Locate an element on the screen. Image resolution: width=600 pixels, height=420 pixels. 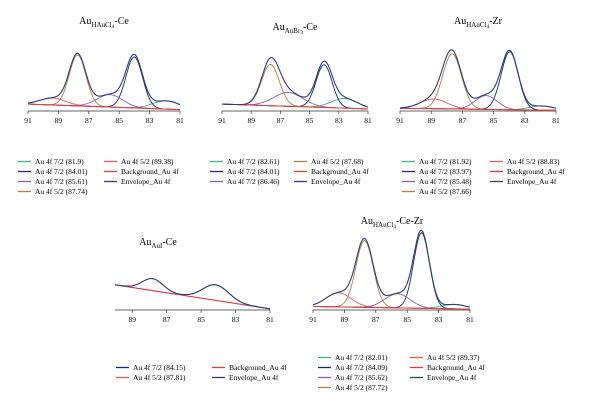
chart-title: AuAuBr3-Ce is located at coordinates (296, 29).